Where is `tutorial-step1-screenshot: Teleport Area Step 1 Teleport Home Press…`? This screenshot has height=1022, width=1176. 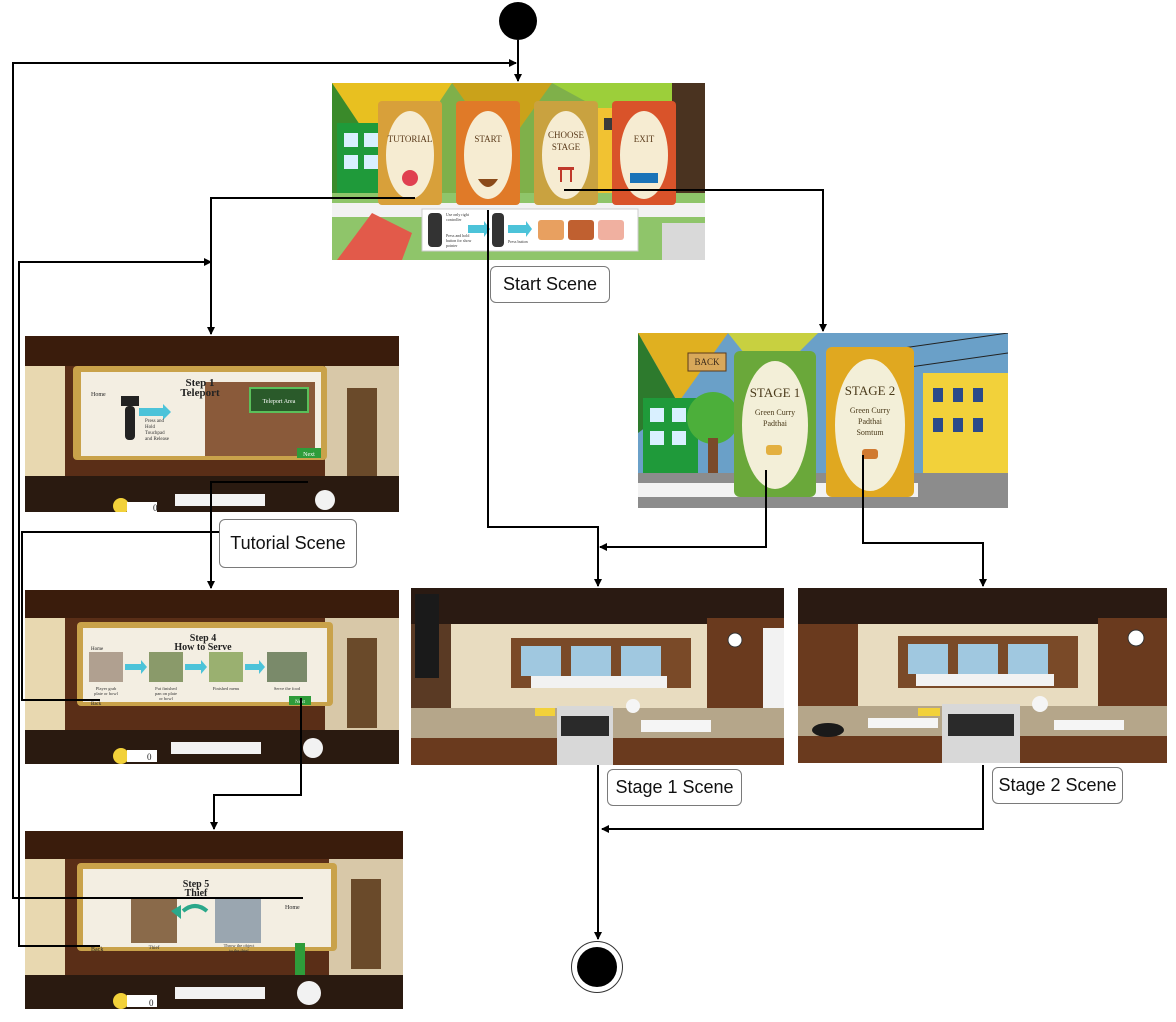
tutorial-step1-screenshot: Teleport Area Step 1 Teleport Home Press… is located at coordinates (212, 424).